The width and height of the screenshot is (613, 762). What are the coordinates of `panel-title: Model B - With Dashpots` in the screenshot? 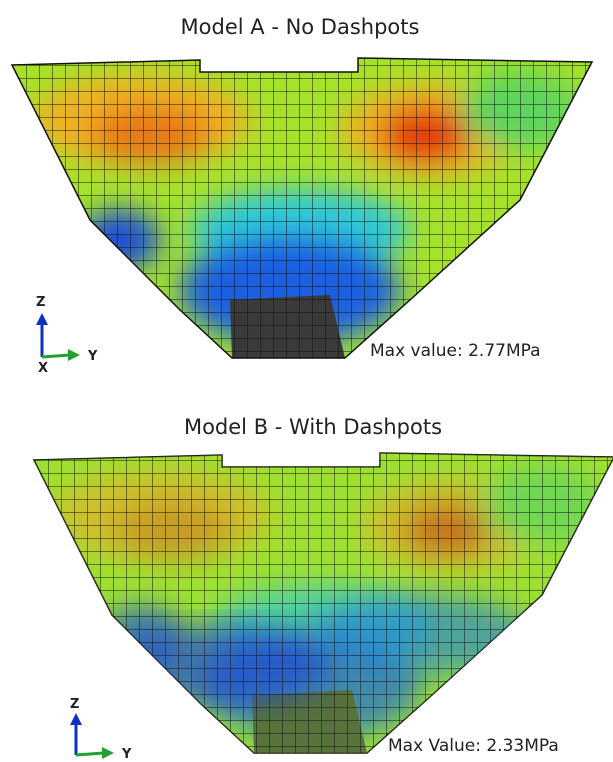 It's located at (313, 427).